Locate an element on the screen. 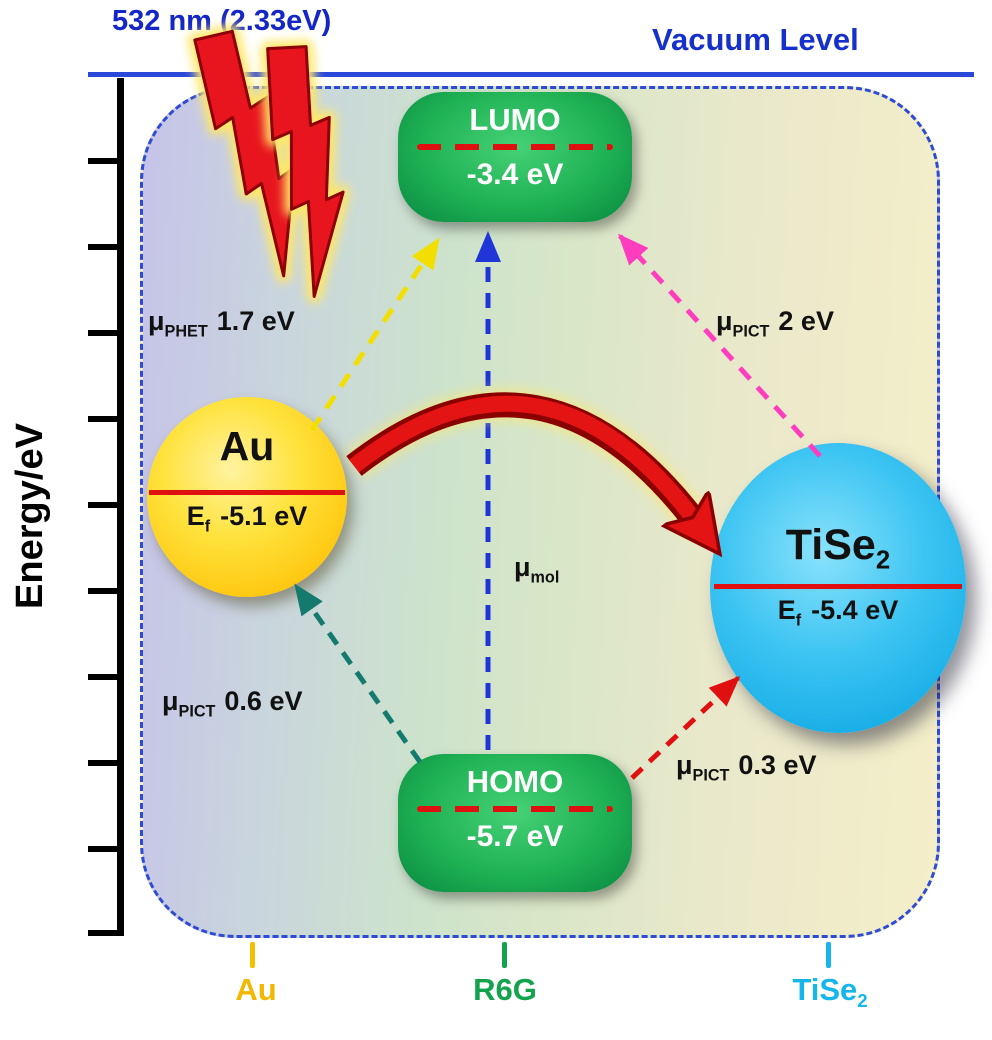  tise2-label-base: TiSe is located at coordinates (830, 545).